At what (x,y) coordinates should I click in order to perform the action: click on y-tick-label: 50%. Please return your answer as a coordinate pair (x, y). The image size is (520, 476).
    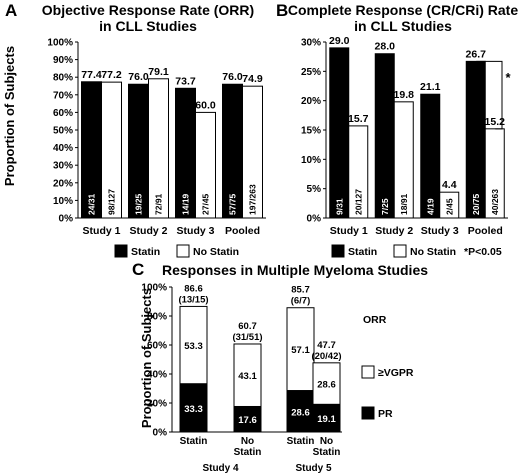
    Looking at the image, I should click on (63, 131).